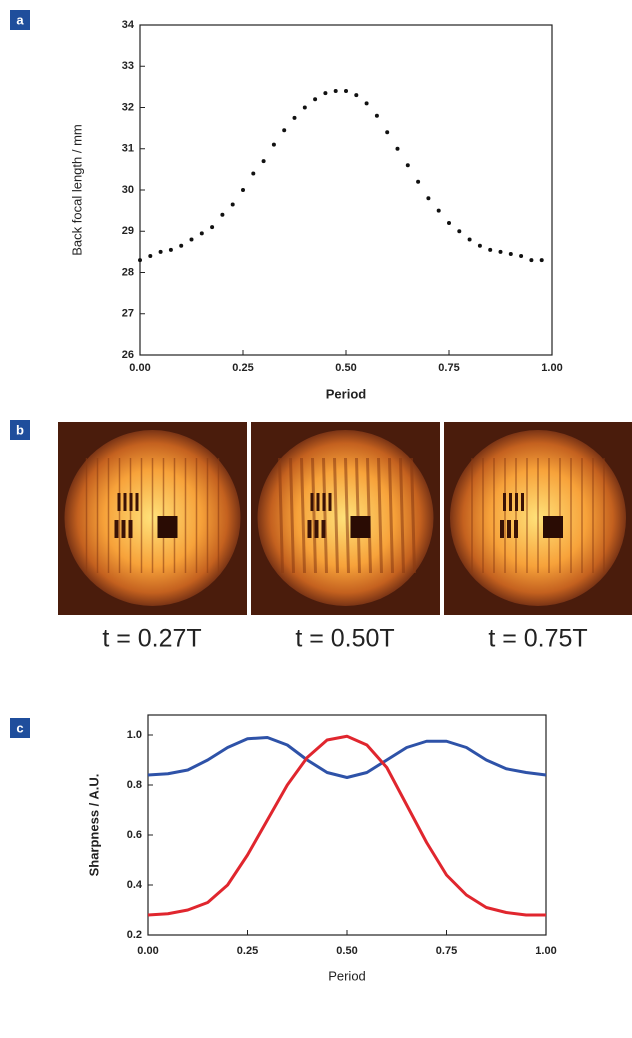  What do you see at coordinates (128, 314) in the screenshot?
I see `y-tick-label: 27` at bounding box center [128, 314].